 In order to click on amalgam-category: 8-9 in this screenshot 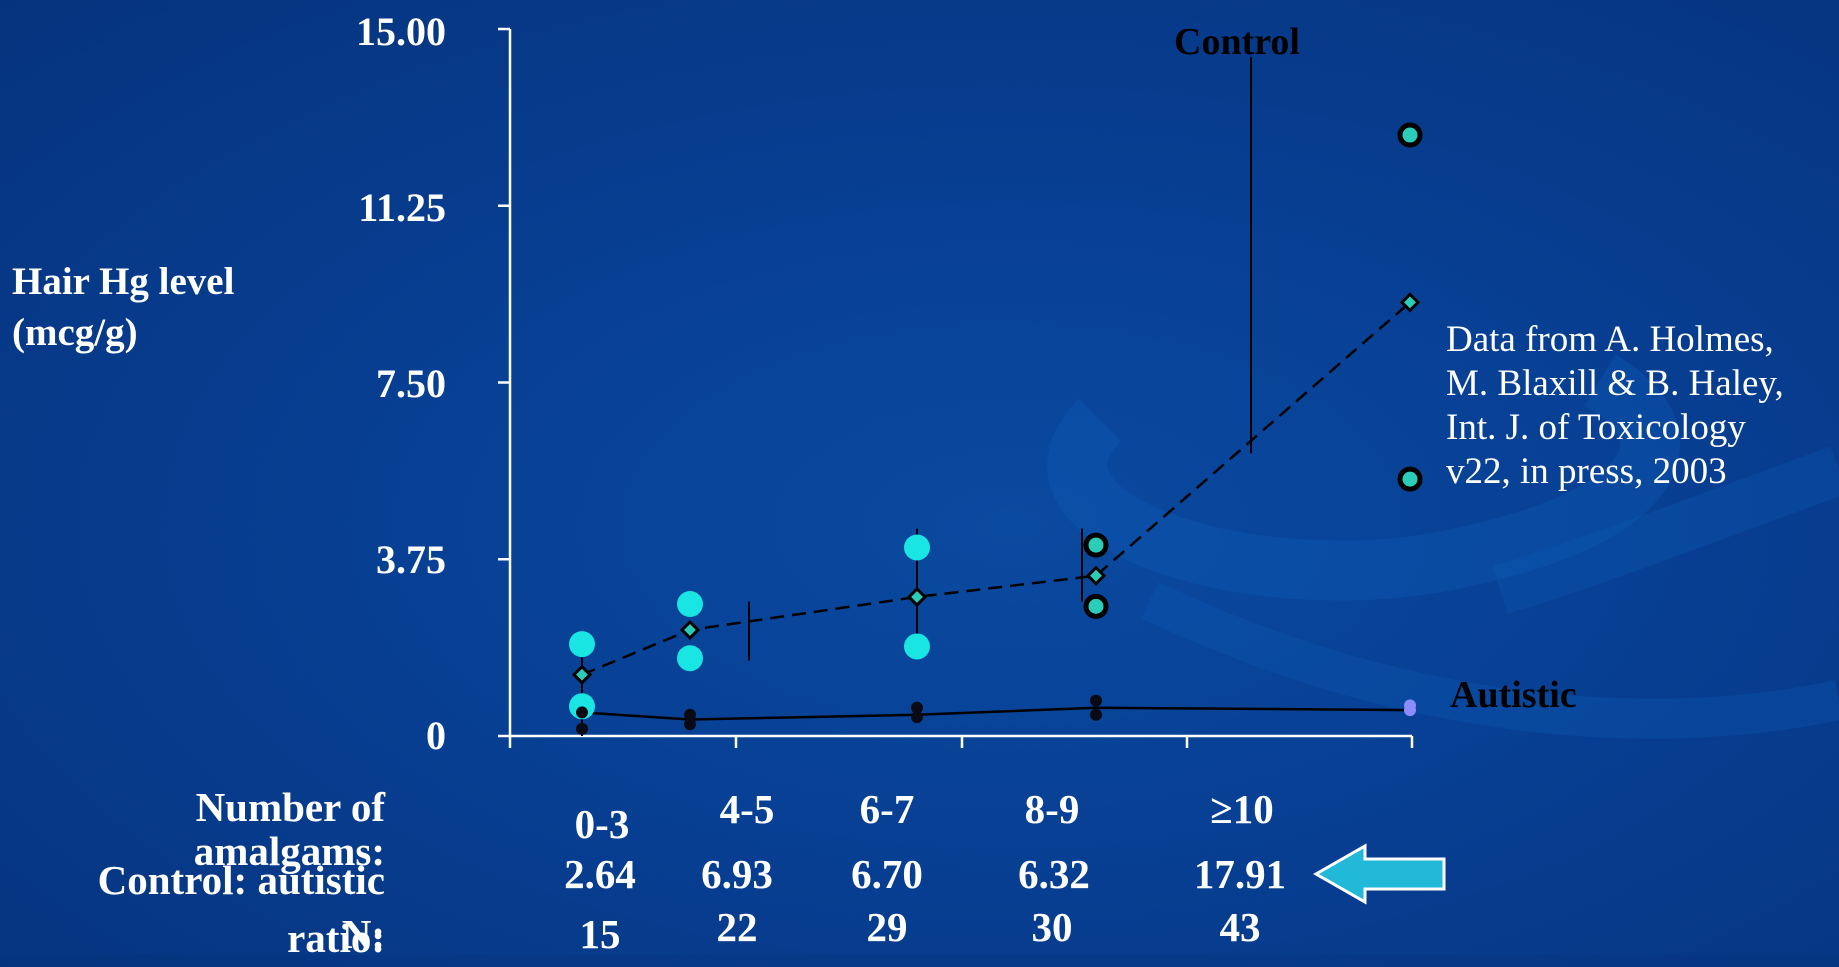, I will do `click(1052, 809)`.